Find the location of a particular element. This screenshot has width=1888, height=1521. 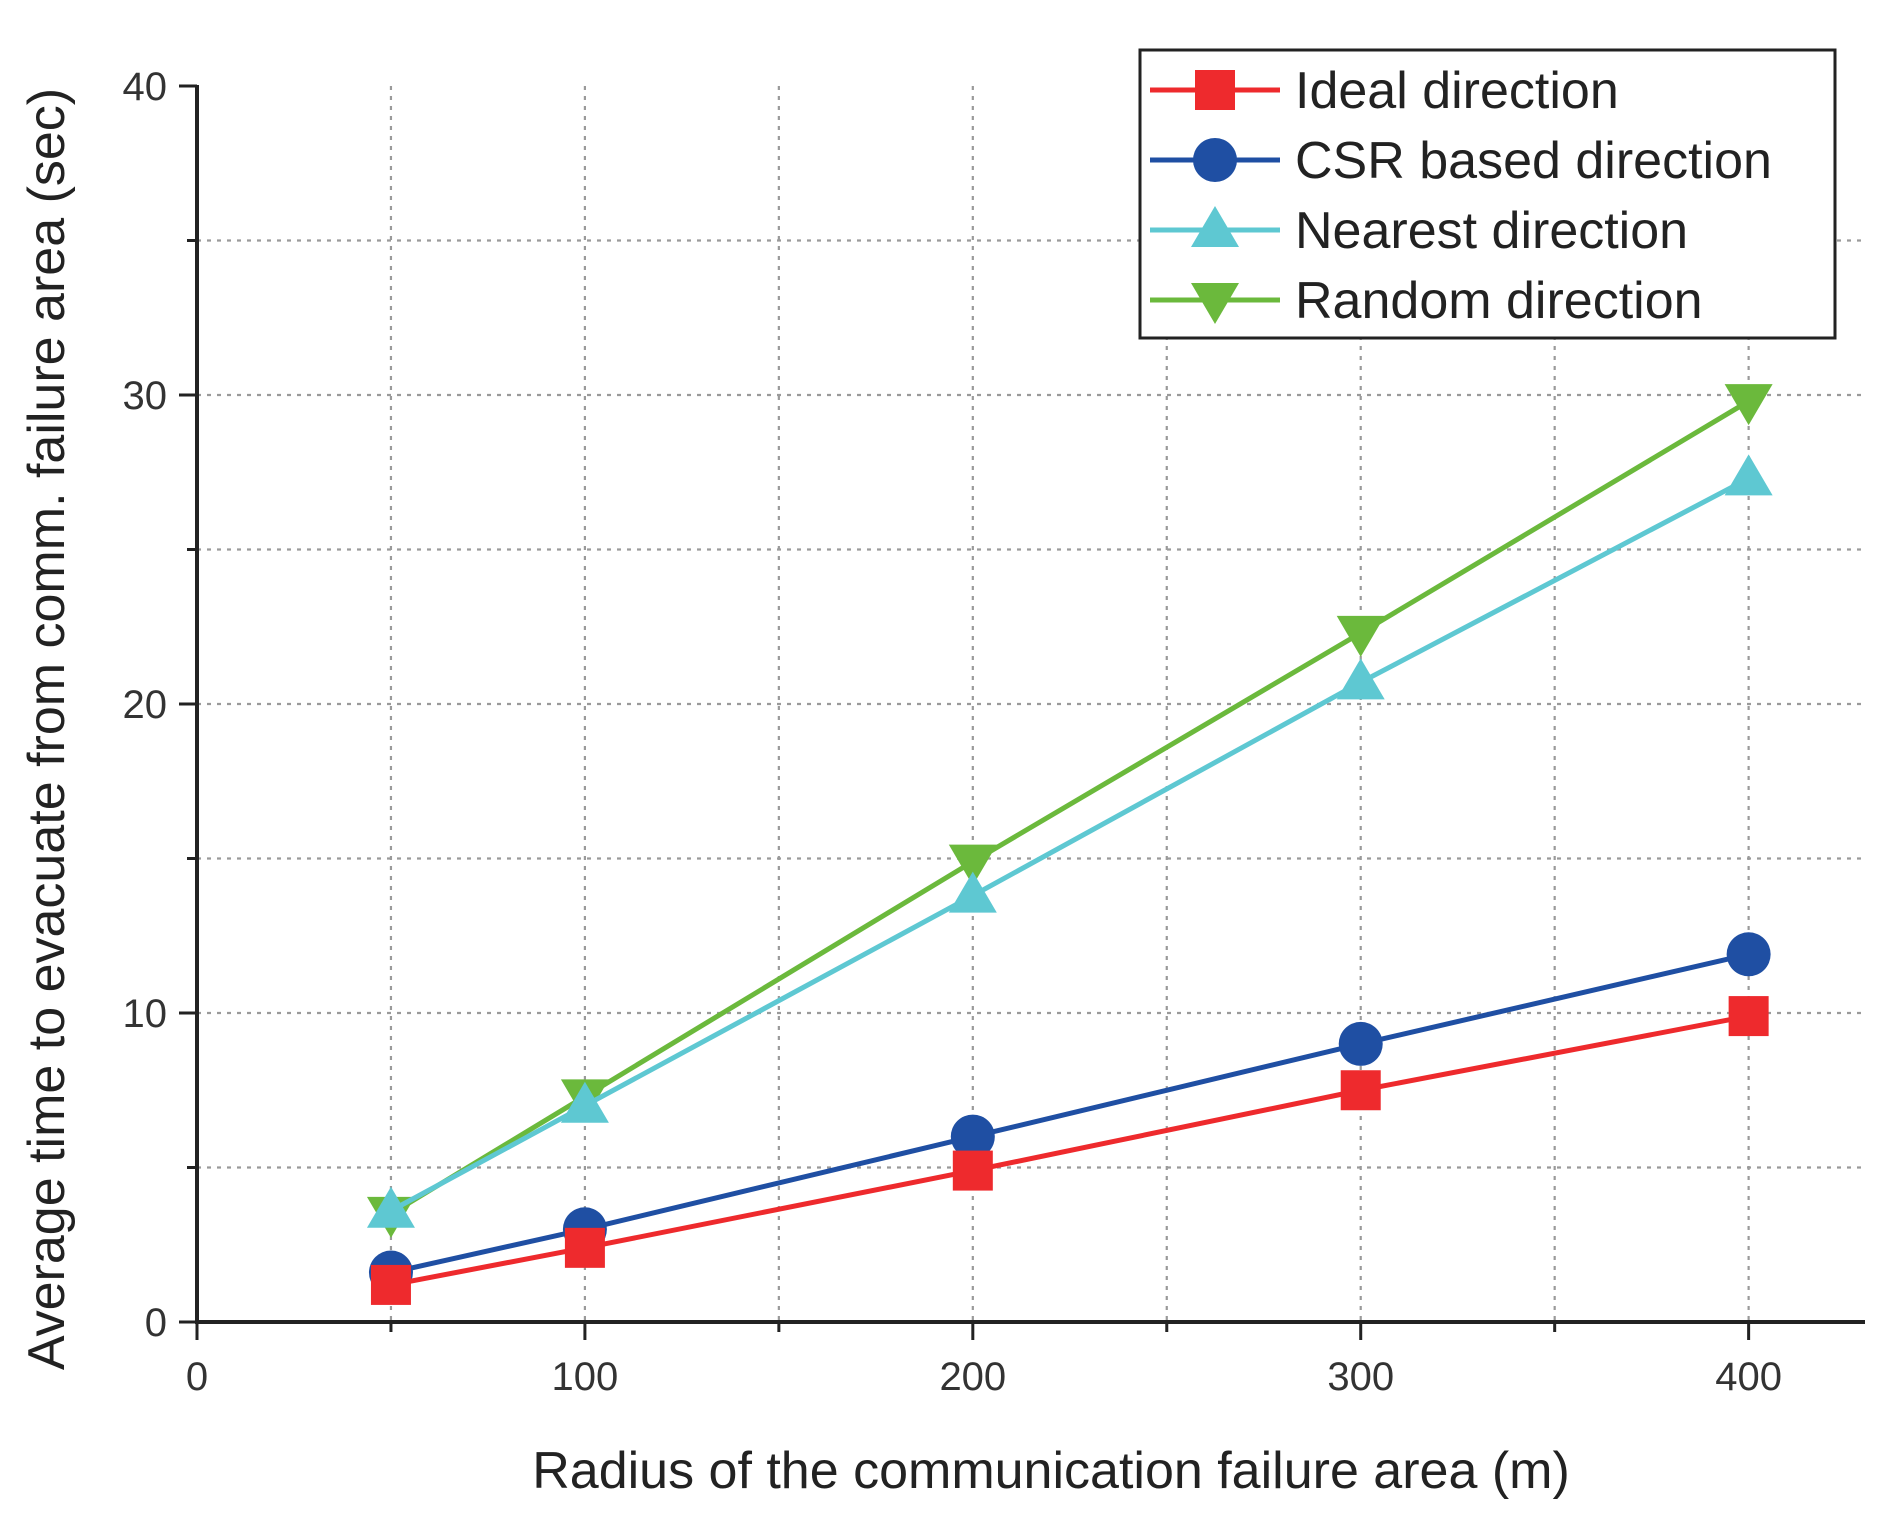

legend-entry: Random direction is located at coordinates (1426, 301).